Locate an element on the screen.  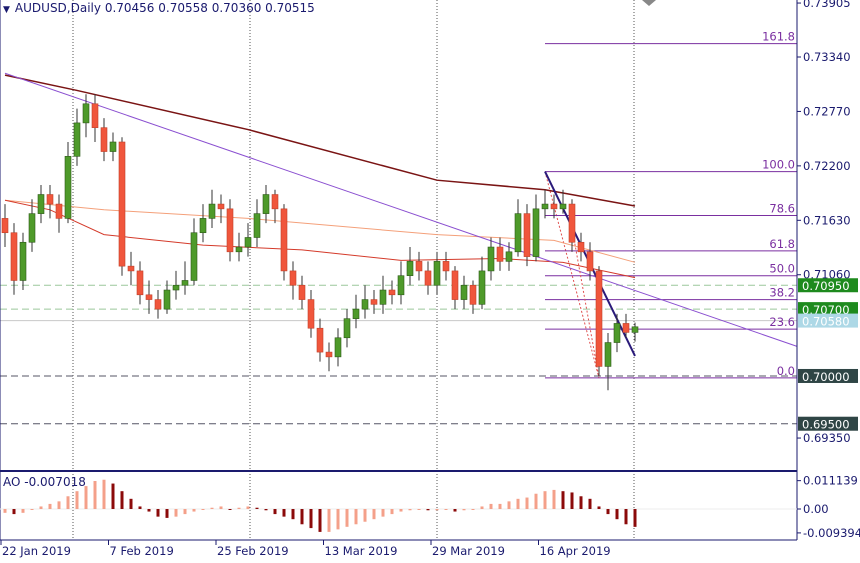
open-value: 0.70456 is located at coordinates (129, 8).